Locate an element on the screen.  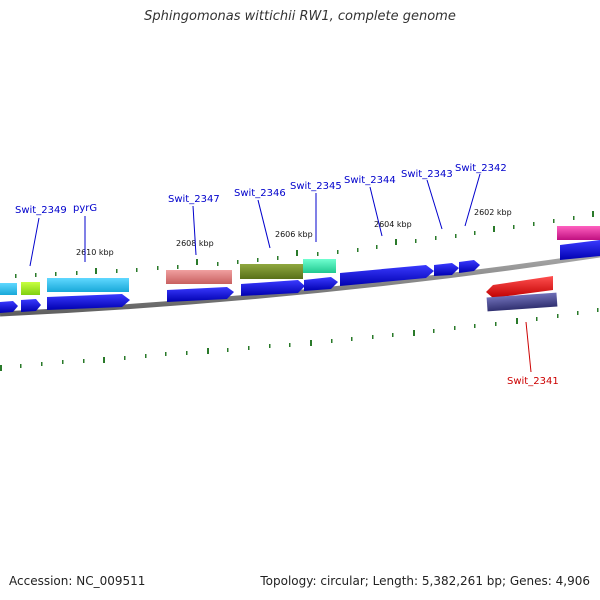
genome-backbone is located at coordinates (300, 284).